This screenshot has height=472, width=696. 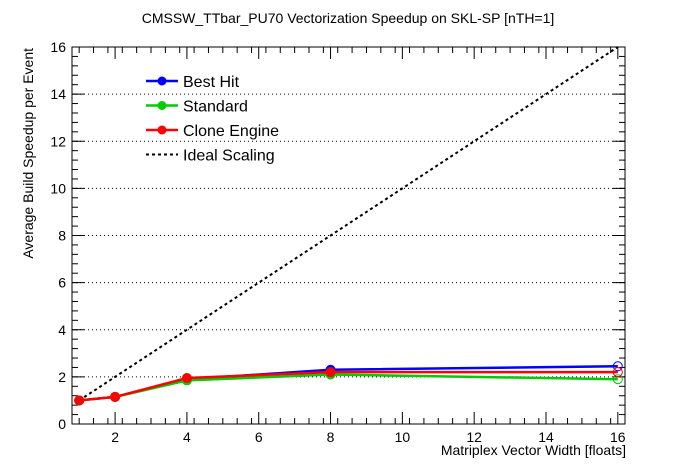 What do you see at coordinates (331, 437) in the screenshot?
I see `x-tick-label: 8` at bounding box center [331, 437].